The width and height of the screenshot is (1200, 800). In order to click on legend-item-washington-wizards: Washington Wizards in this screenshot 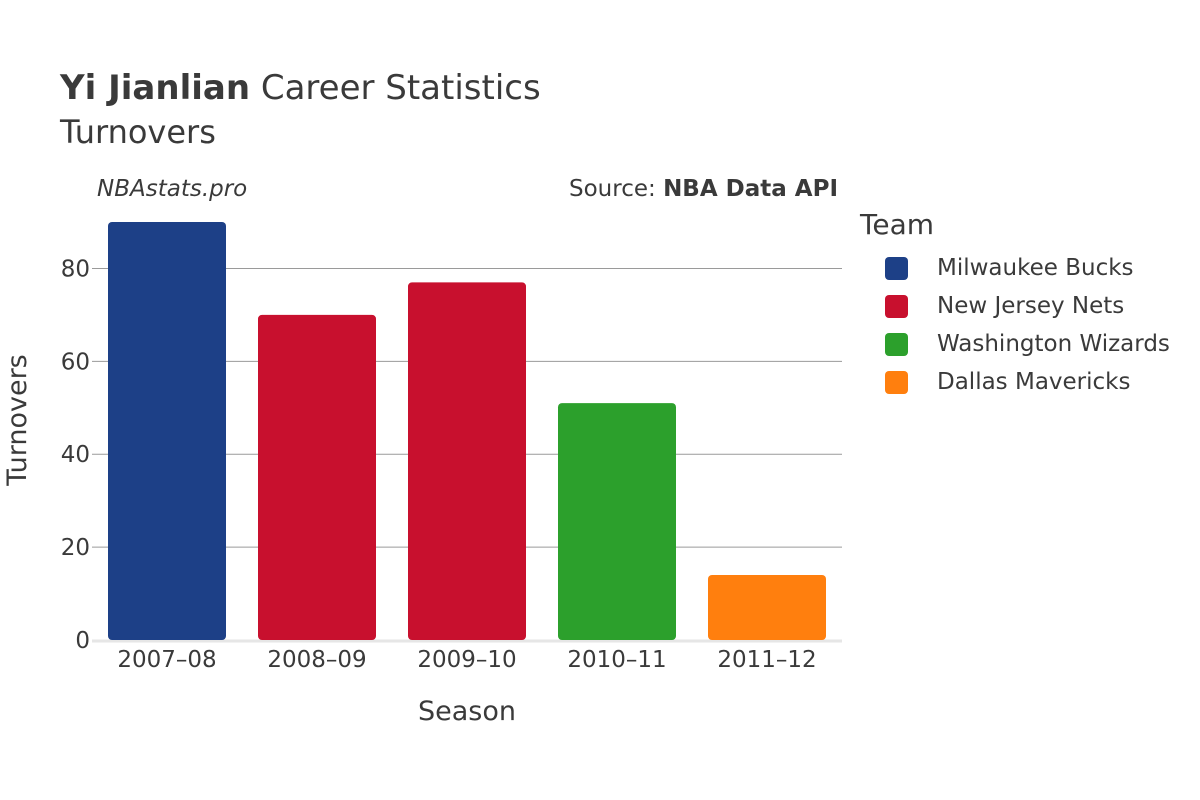, I will do `click(1027, 344)`.